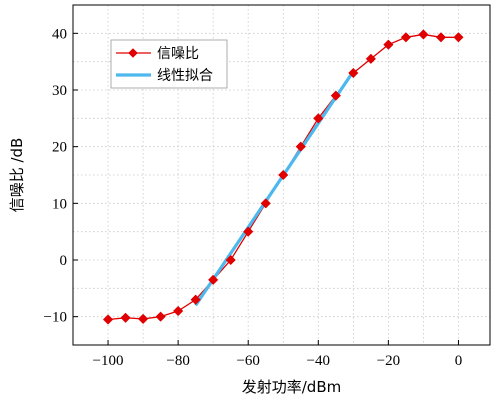 This screenshot has width=491, height=400. What do you see at coordinates (185, 76) in the screenshot?
I see `legend-fit-label: 线性拟合` at bounding box center [185, 76].